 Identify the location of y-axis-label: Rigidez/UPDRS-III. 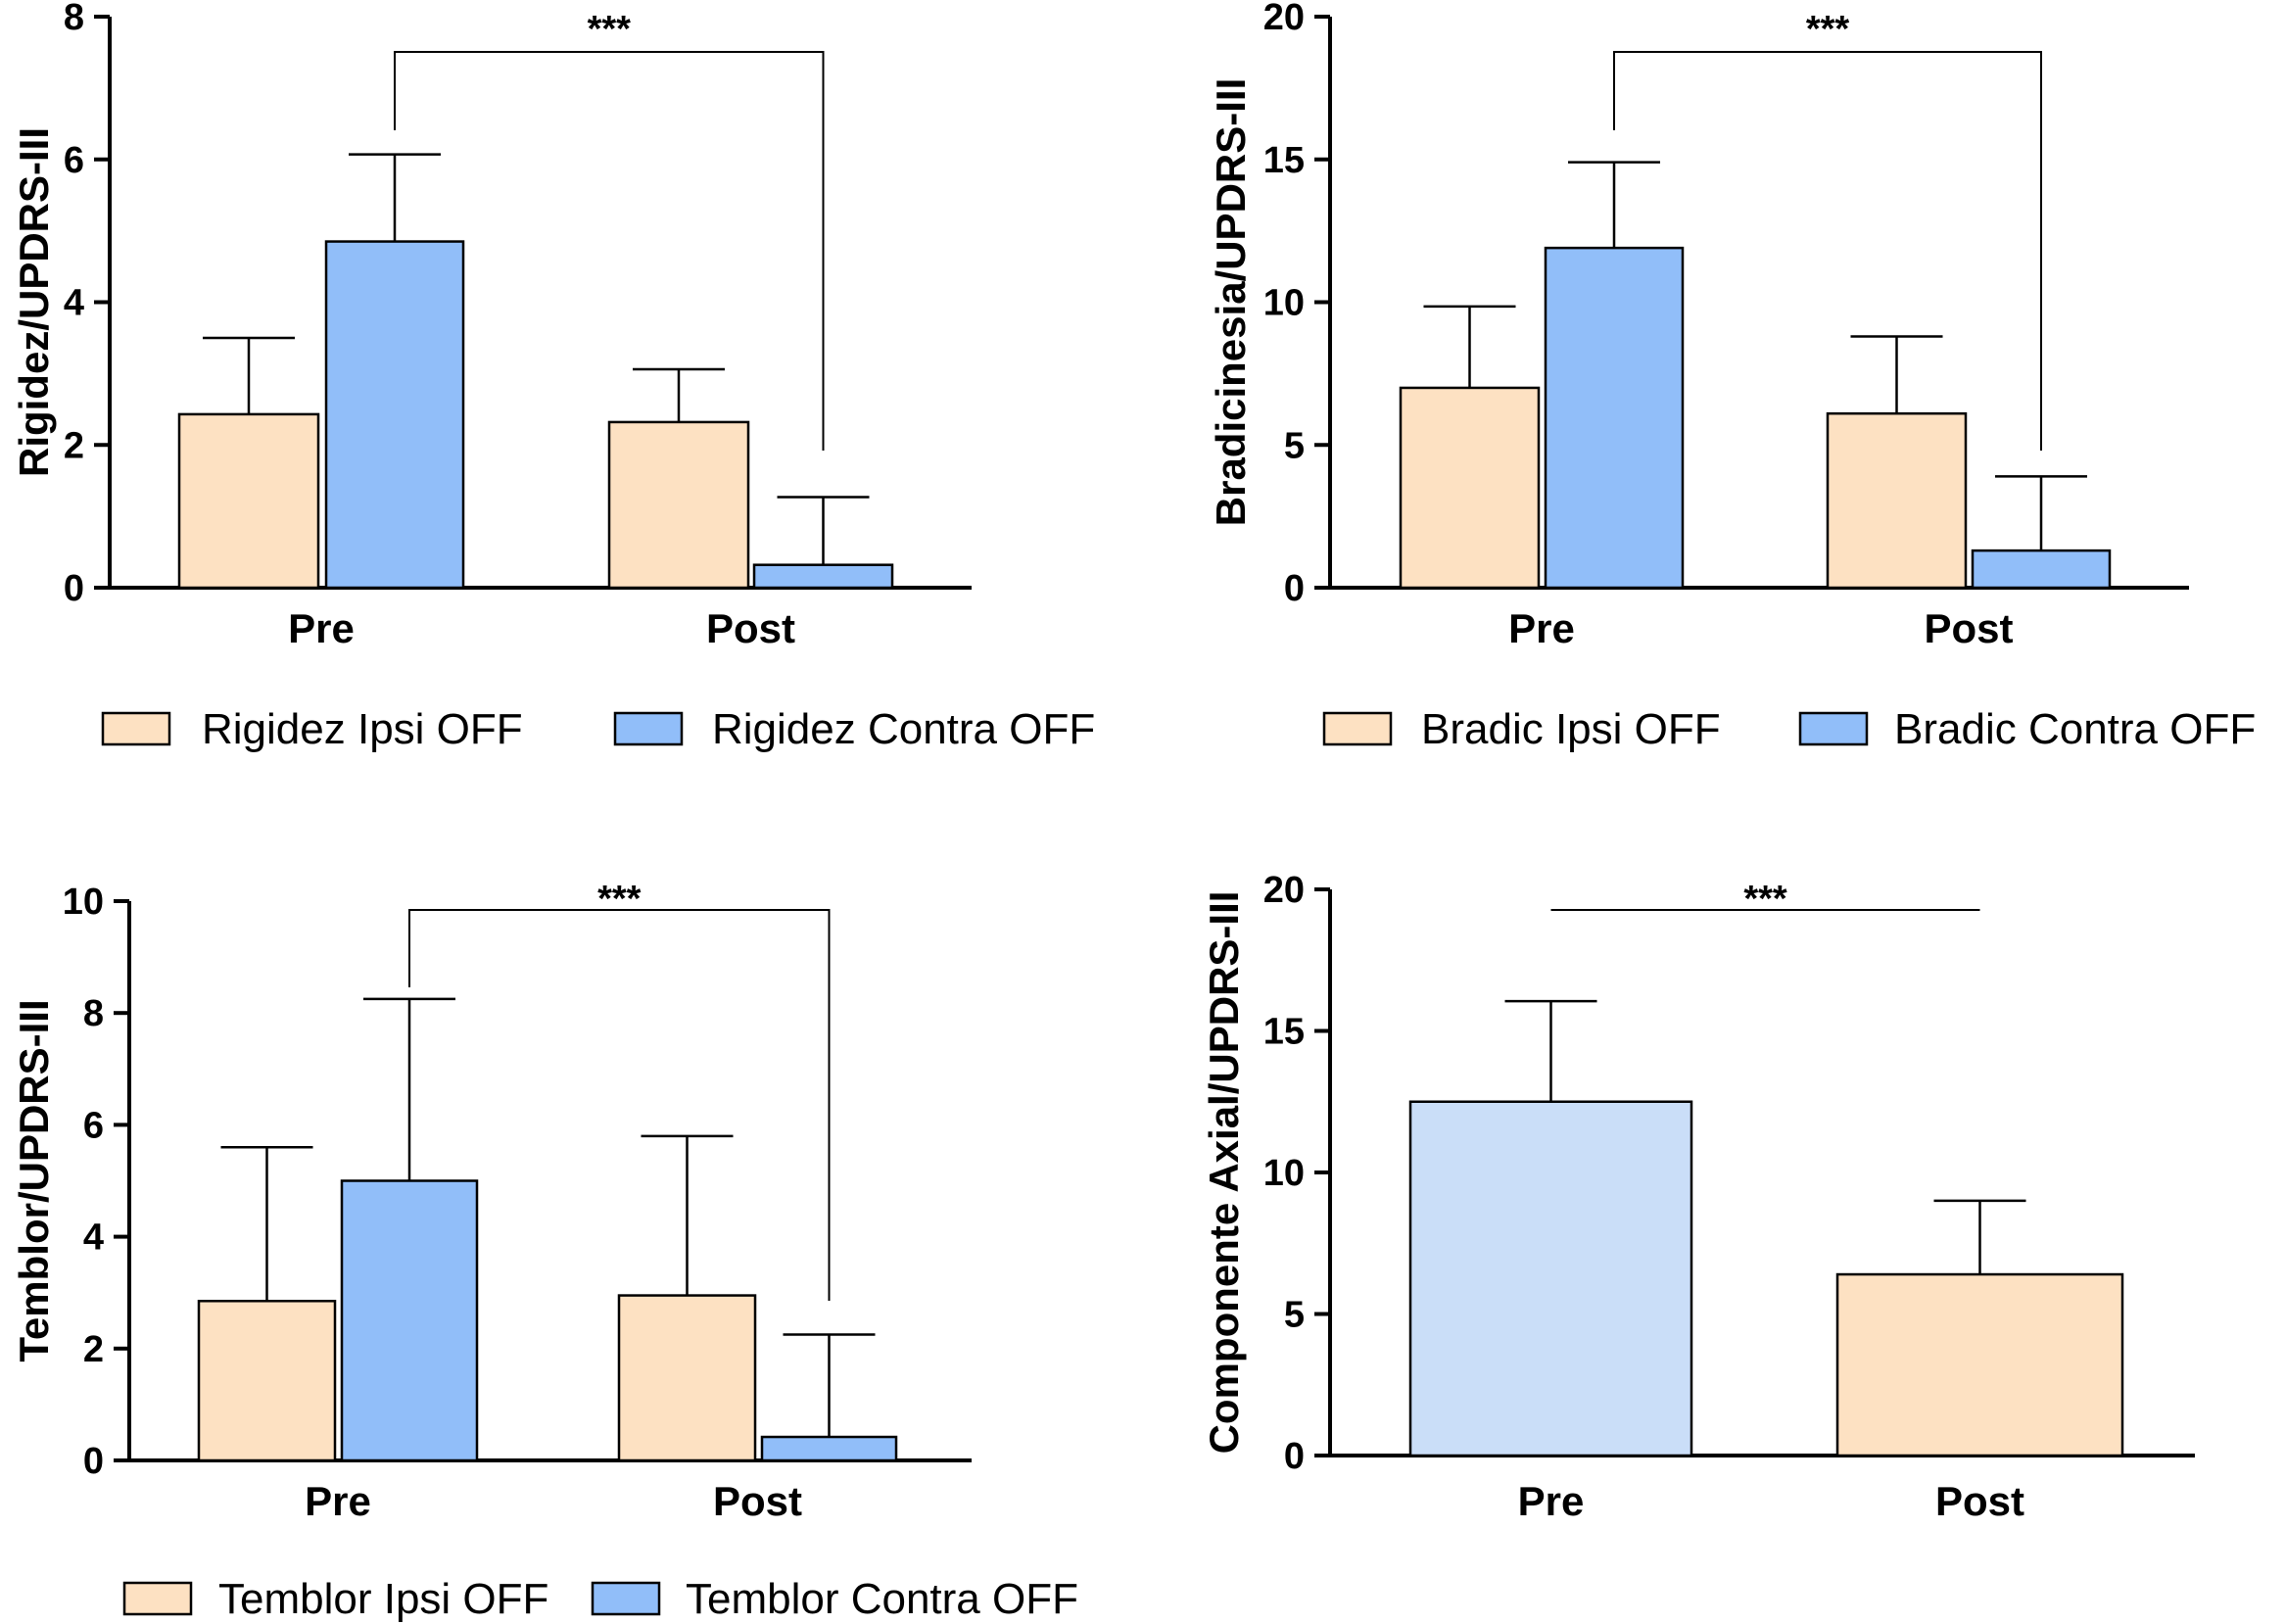
(34, 302).